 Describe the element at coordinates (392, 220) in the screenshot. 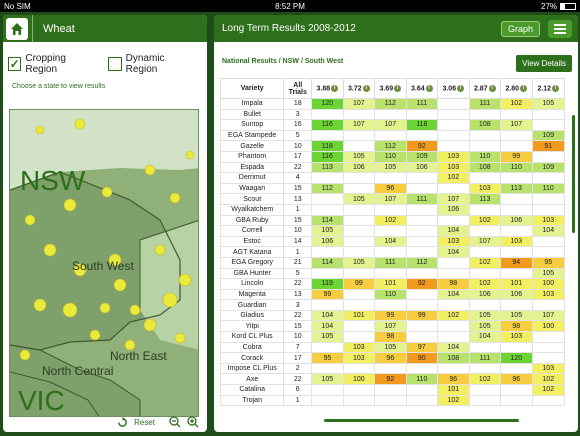

I see `table-row: GBA Ruby 15 114 102 102 106 103` at that location.